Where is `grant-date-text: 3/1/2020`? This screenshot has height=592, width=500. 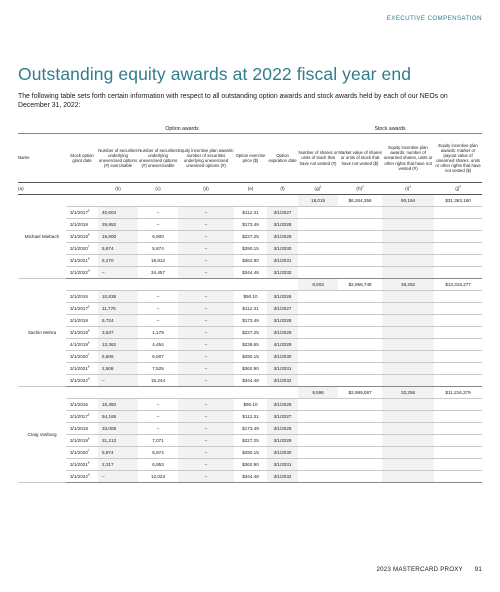
grant-date-text: 3/1/2020 is located at coordinates (79, 452).